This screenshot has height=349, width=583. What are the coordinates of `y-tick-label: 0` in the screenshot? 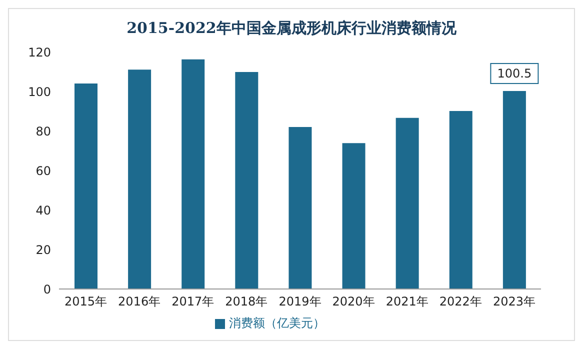 It's located at (47, 289).